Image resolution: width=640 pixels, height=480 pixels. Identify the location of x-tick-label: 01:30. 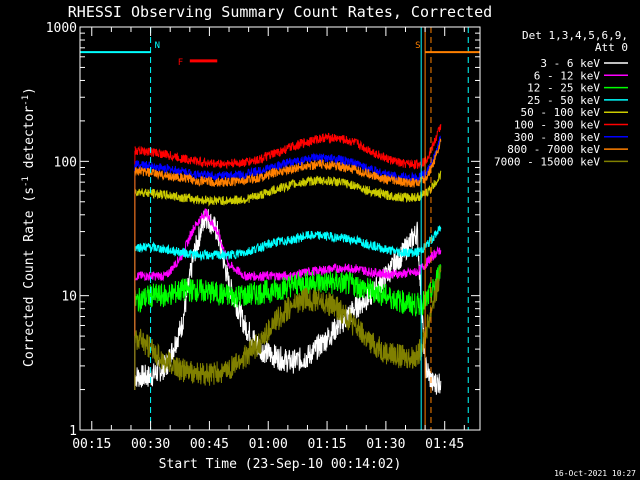
(385, 444).